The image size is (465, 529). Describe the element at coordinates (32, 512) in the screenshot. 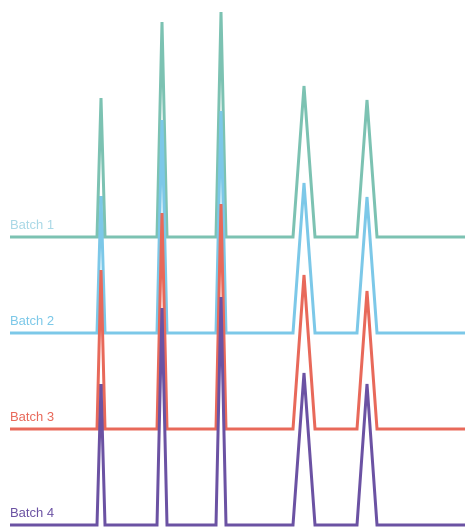

I see `series-label: Batch 4` at that location.